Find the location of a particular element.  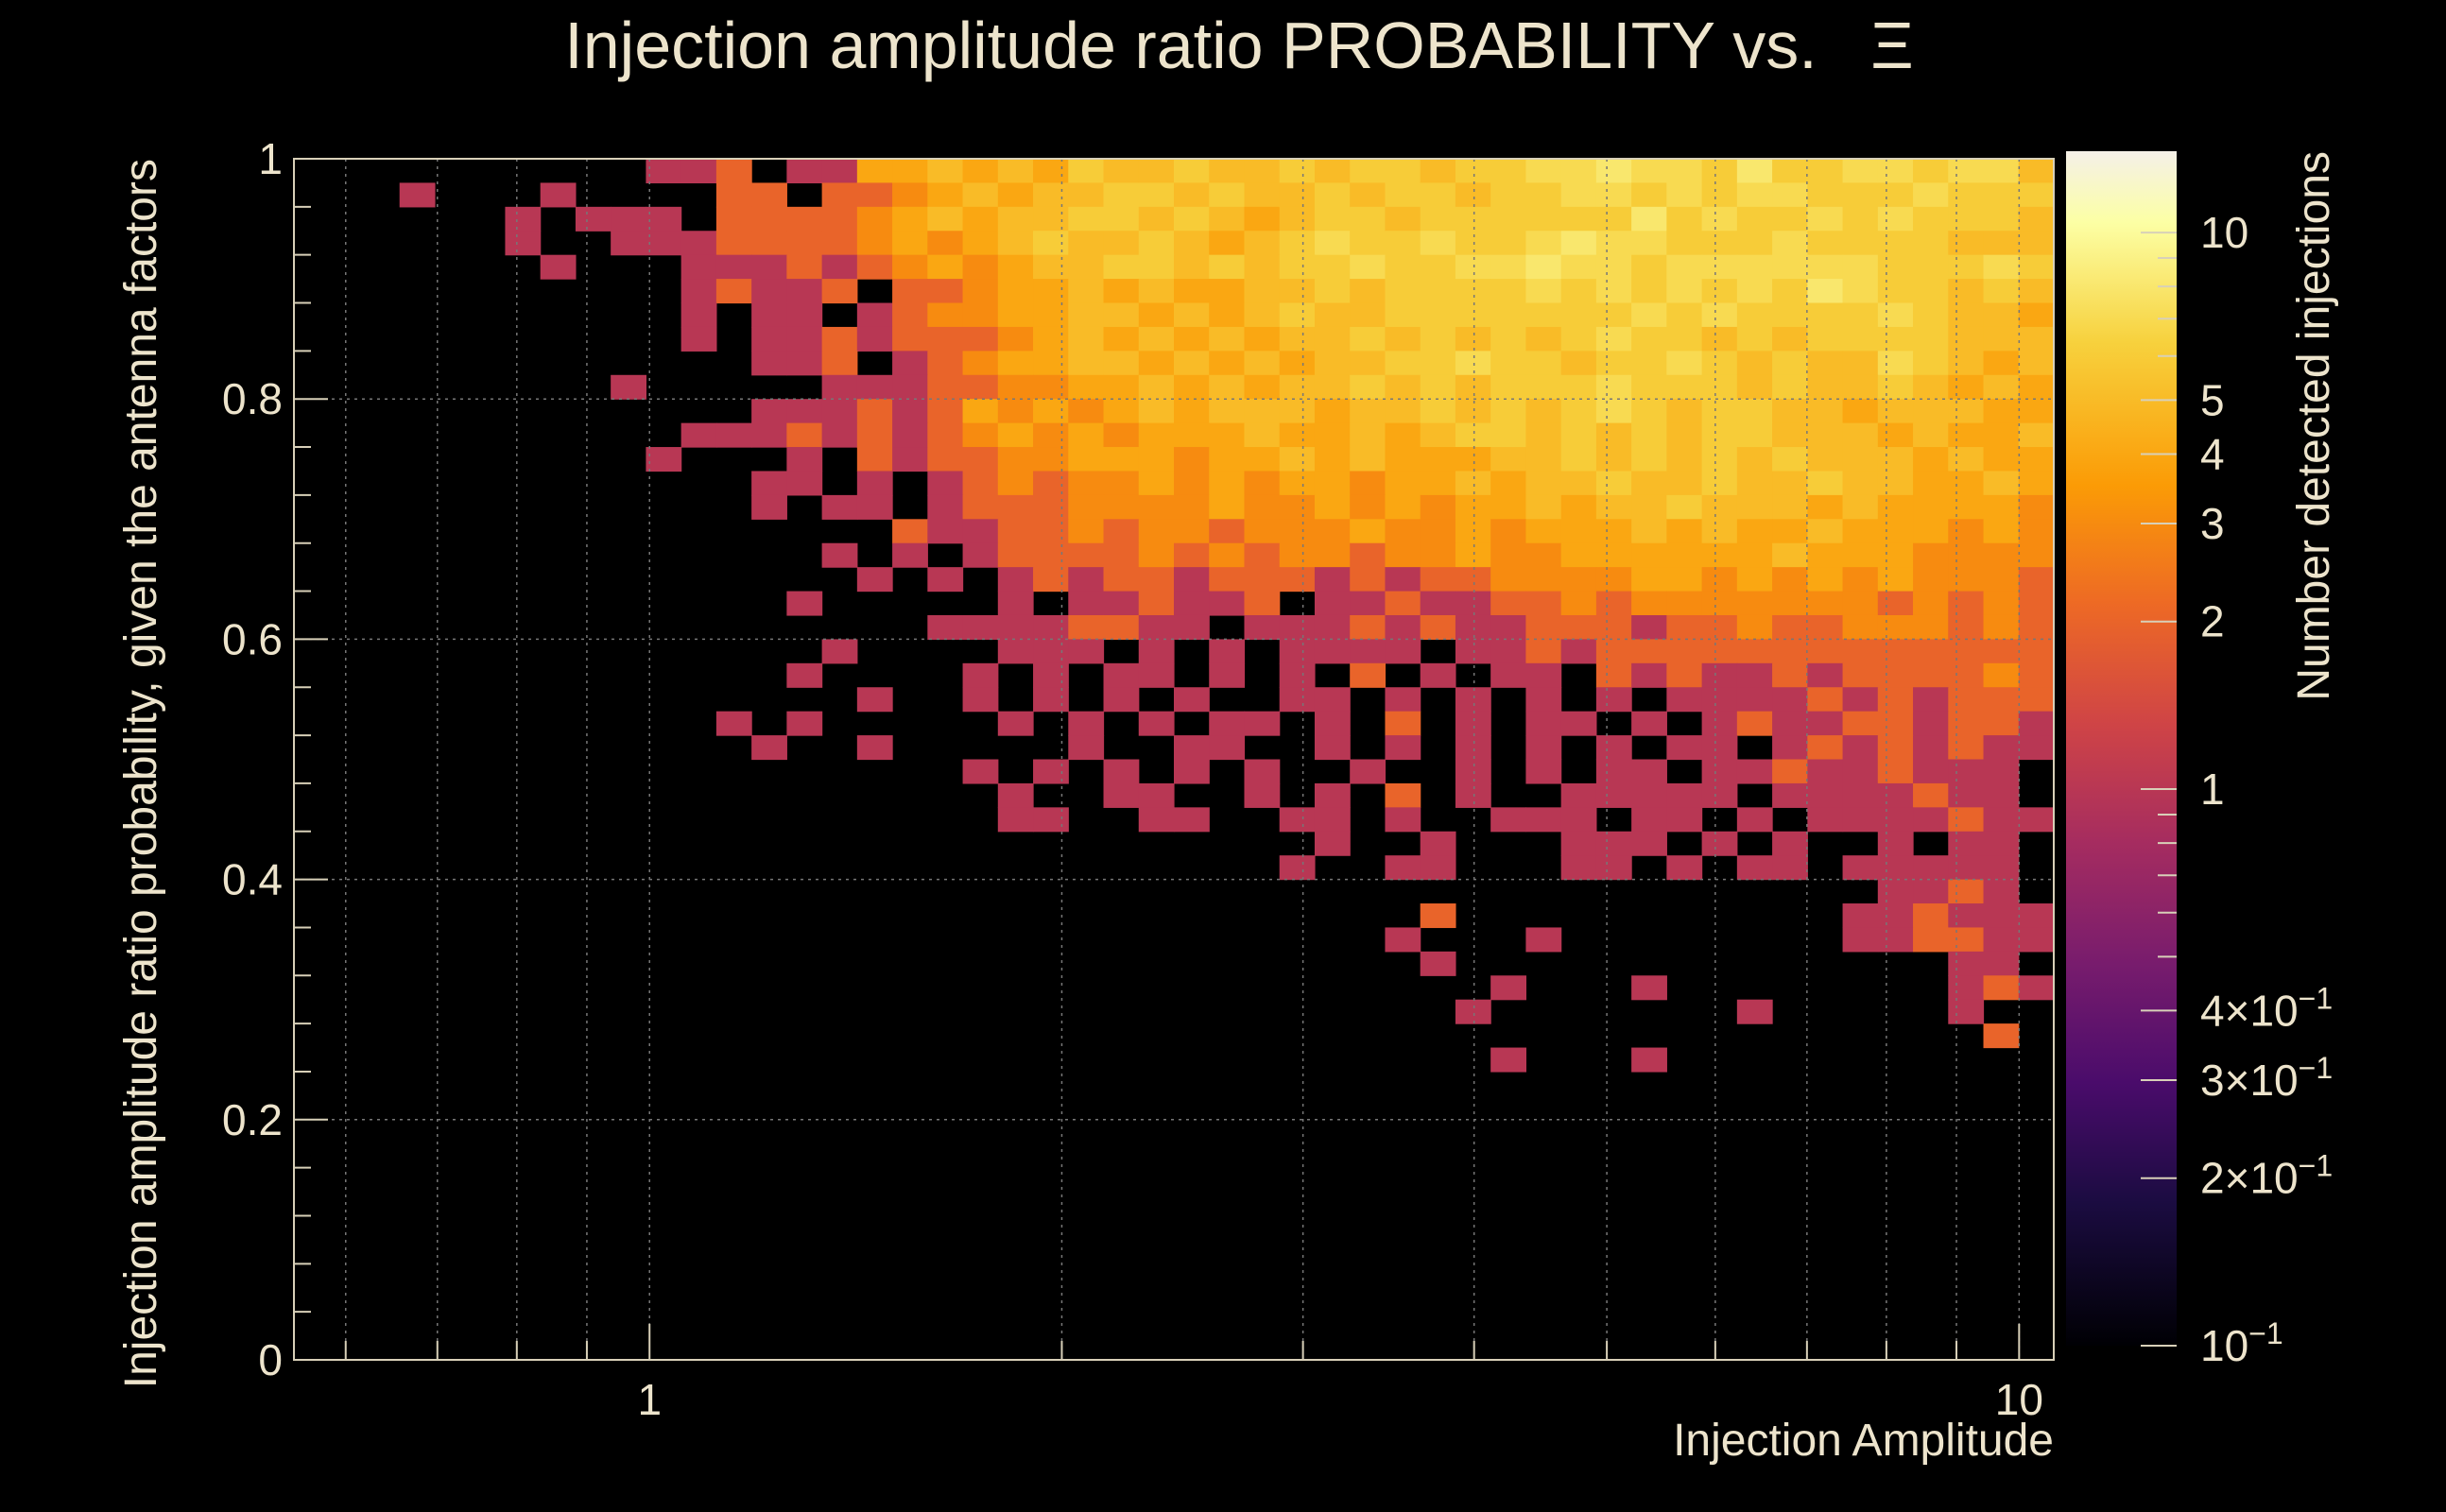

color-scale-bar is located at coordinates (2121, 748).